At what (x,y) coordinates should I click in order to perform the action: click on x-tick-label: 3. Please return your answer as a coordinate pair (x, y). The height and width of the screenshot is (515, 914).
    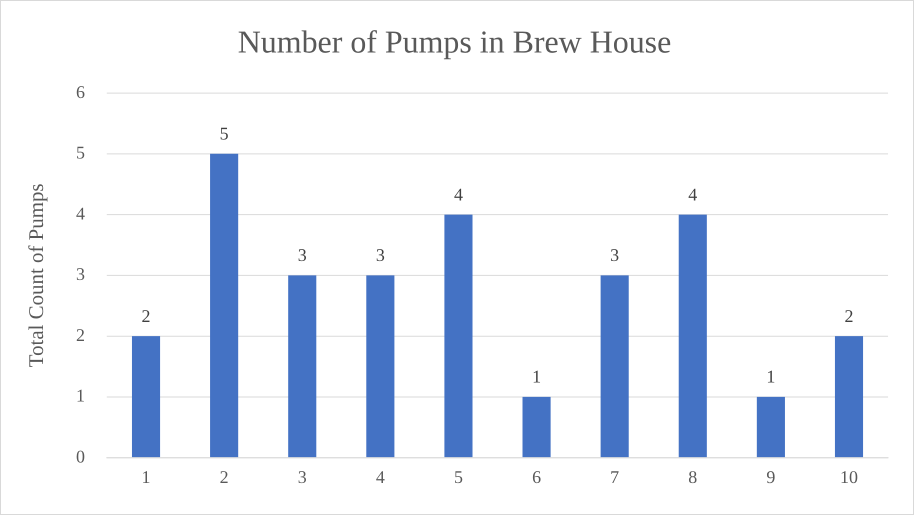
    Looking at the image, I should click on (302, 477).